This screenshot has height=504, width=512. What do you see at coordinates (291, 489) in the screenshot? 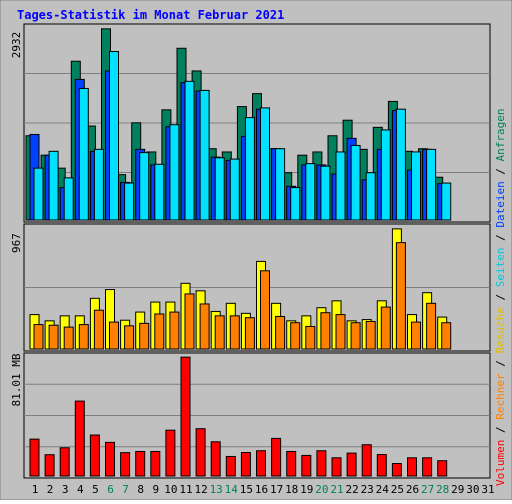
I see `day-label-18: 18` at bounding box center [291, 489].